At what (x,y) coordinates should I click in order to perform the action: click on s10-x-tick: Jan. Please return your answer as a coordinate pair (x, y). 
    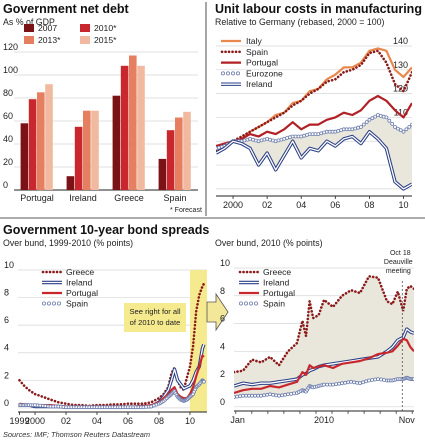
    Looking at the image, I should click on (237, 420).